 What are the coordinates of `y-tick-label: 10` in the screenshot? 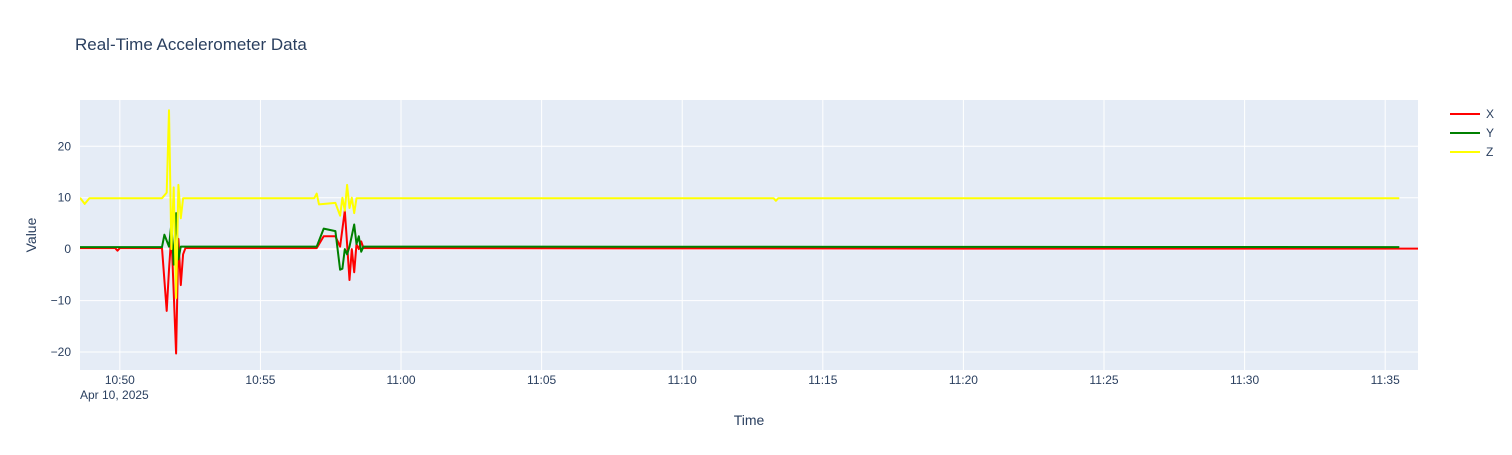 It's located at (65, 198).